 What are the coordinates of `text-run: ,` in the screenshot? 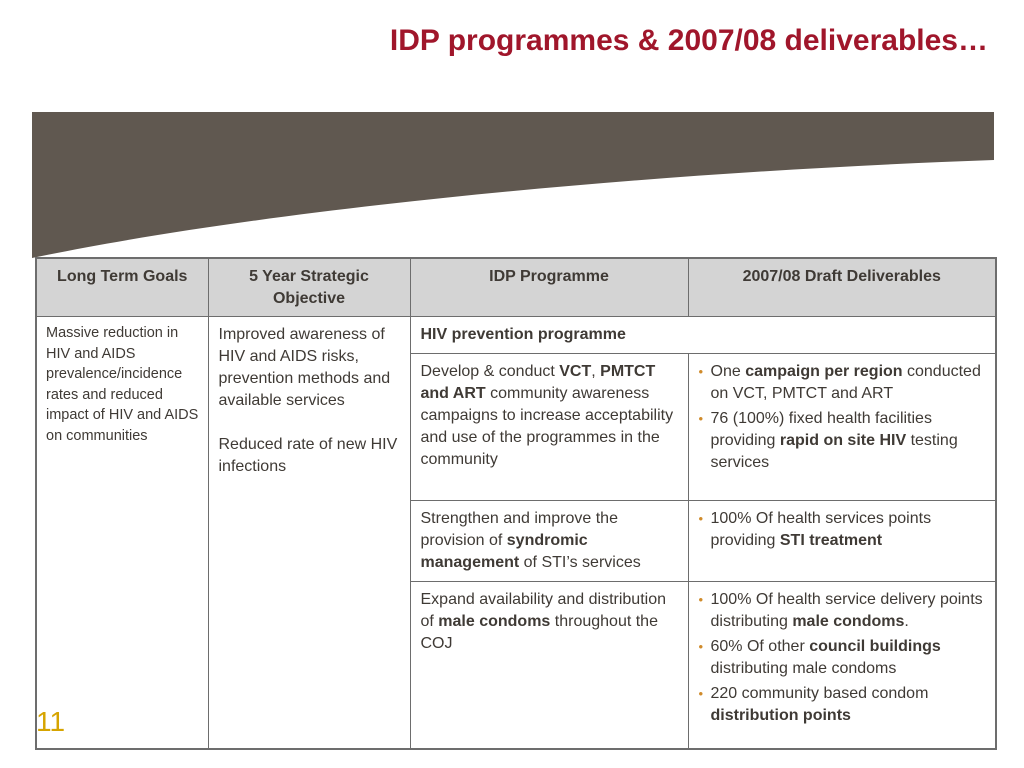 It's located at (596, 371).